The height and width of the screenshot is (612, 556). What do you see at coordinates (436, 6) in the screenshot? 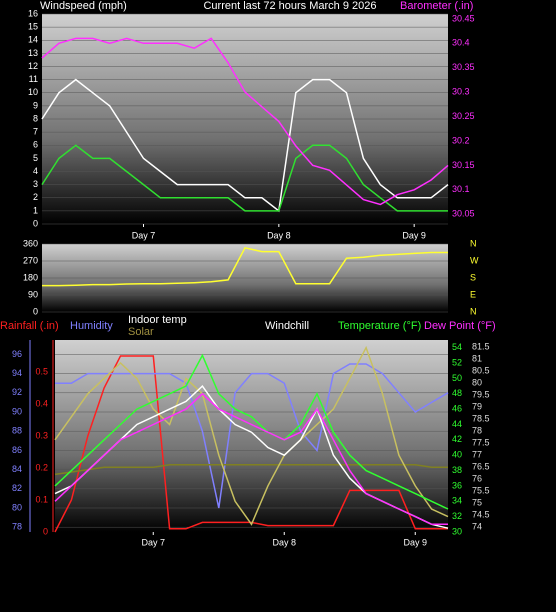
I see `y2-axis-label: Barometer (.in)` at bounding box center [436, 6].